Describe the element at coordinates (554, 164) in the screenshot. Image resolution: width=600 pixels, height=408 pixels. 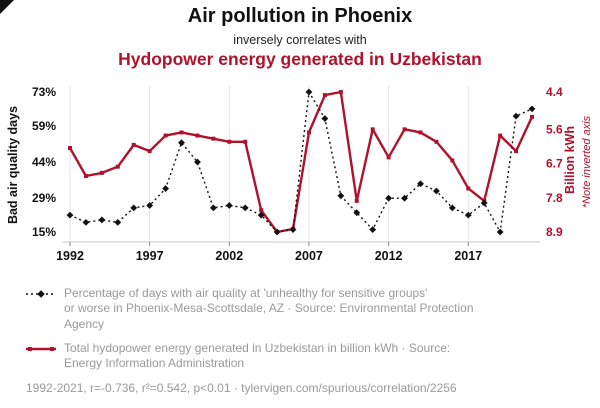
I see `right-axis-tick-label: 6.7` at that location.